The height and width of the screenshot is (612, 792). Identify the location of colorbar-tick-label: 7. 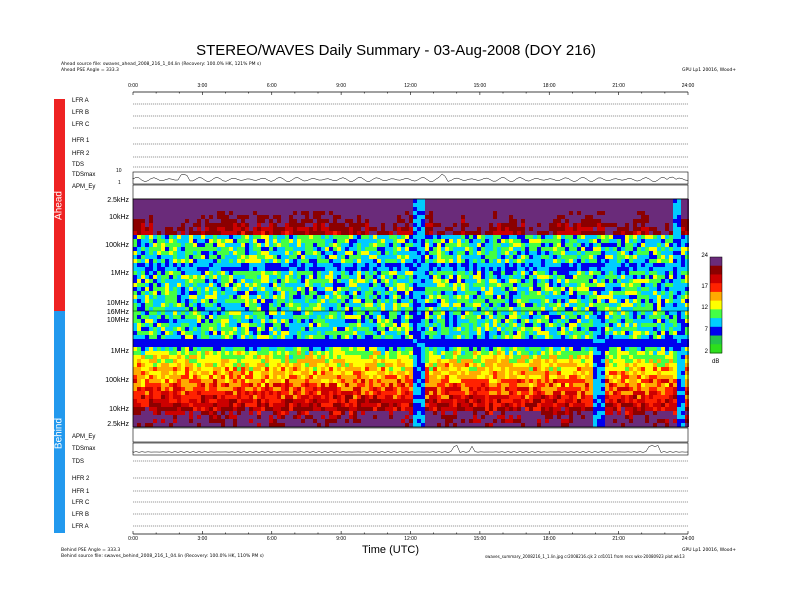
(706, 330).